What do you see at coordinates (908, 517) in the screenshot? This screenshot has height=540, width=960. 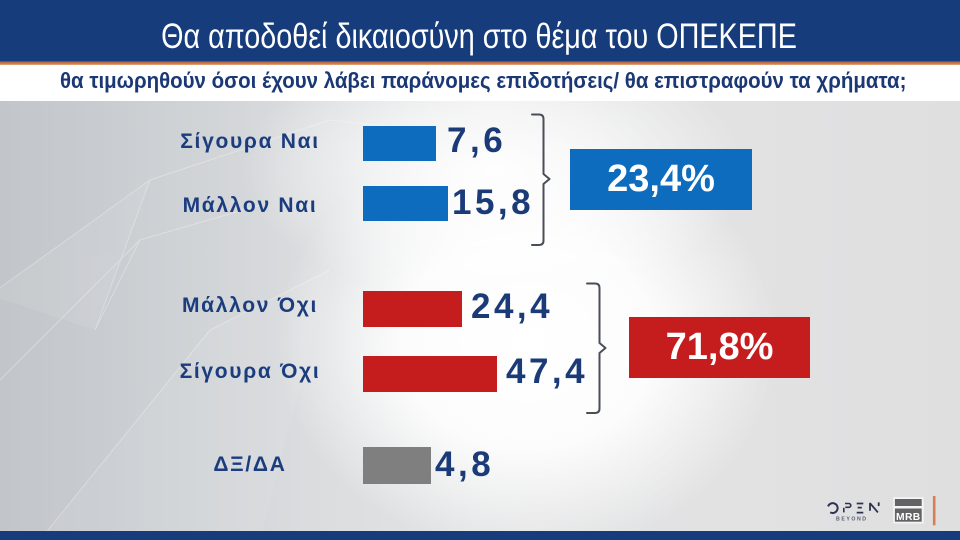 I see `svg-text: MRB` at bounding box center [908, 517].